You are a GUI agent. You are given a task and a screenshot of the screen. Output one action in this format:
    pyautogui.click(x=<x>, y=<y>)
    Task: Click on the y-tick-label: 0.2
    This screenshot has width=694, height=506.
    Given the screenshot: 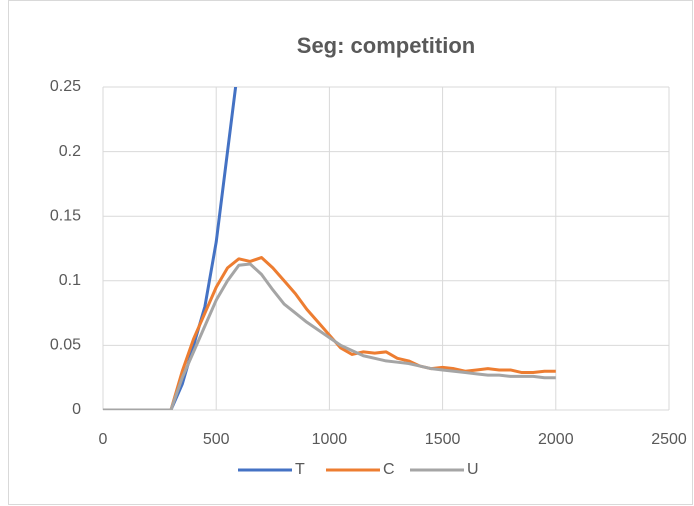 What is the action you would take?
    pyautogui.click(x=70, y=151)
    